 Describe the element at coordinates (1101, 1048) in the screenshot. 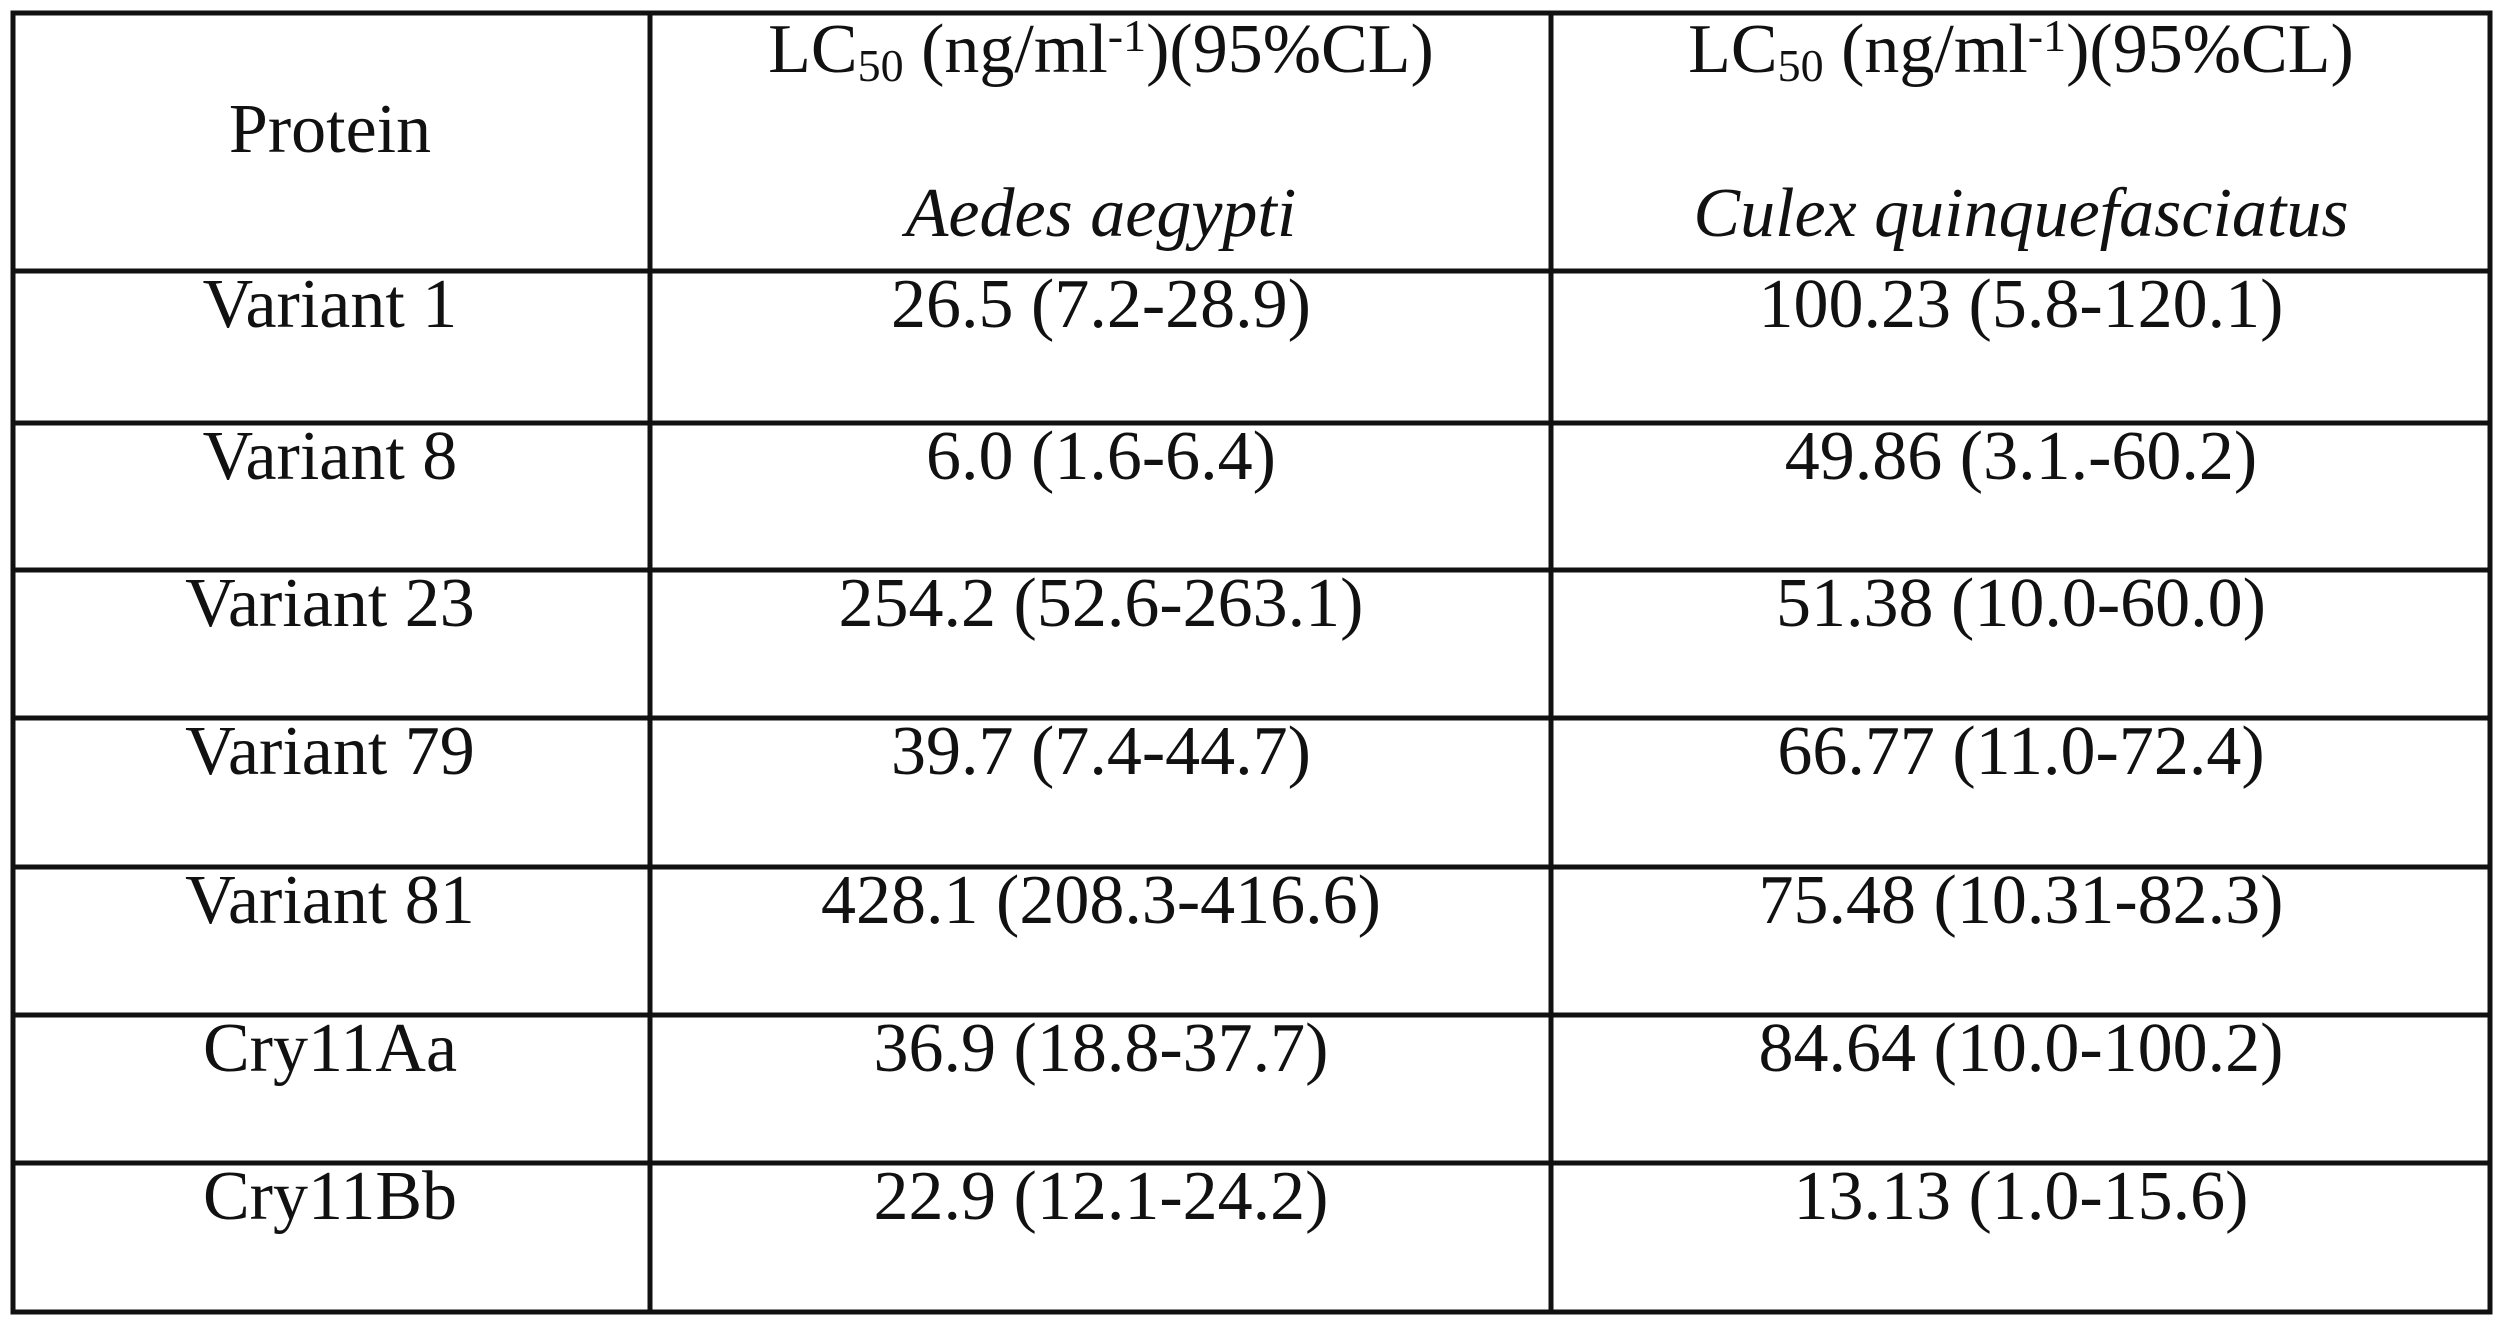

I see `value-cell: 36.9 (18.8-37.7)` at that location.